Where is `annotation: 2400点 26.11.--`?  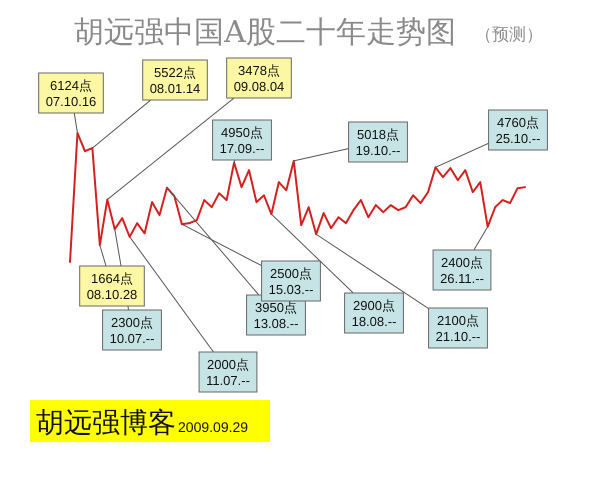 annotation: 2400点 26.11.-- is located at coordinates (462, 270).